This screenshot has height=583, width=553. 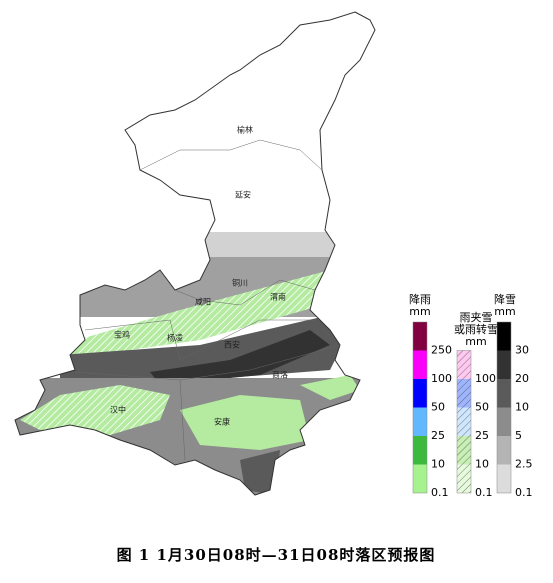 I want to click on caption: 图 1 1月30日08时—31日08时落区预报图, so click(x=276, y=555).